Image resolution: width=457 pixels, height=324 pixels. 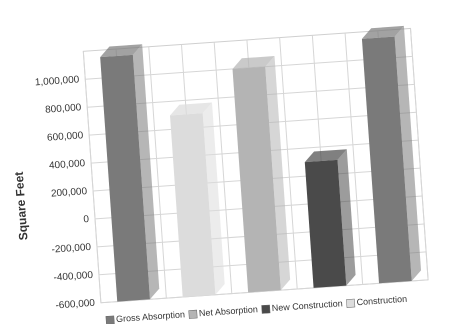 What do you see at coordinates (75, 305) in the screenshot?
I see `y-tick-label: -600,000` at bounding box center [75, 305].